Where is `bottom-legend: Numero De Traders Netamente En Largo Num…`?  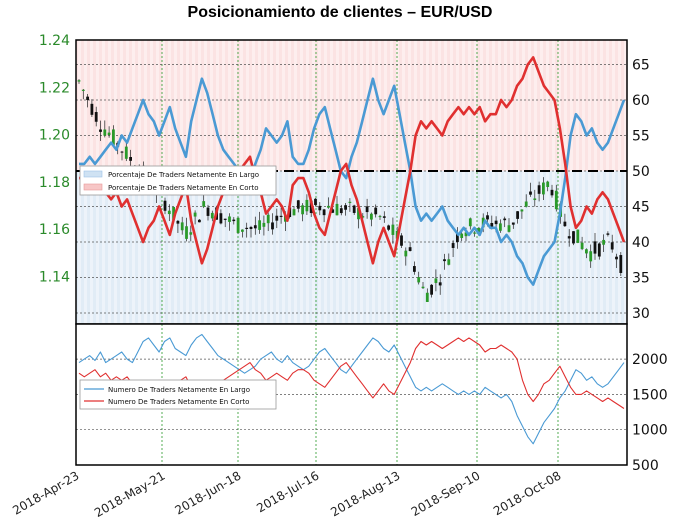
bottom-legend: Numero De Traders Netamente En Largo Num… is located at coordinates (178, 394).